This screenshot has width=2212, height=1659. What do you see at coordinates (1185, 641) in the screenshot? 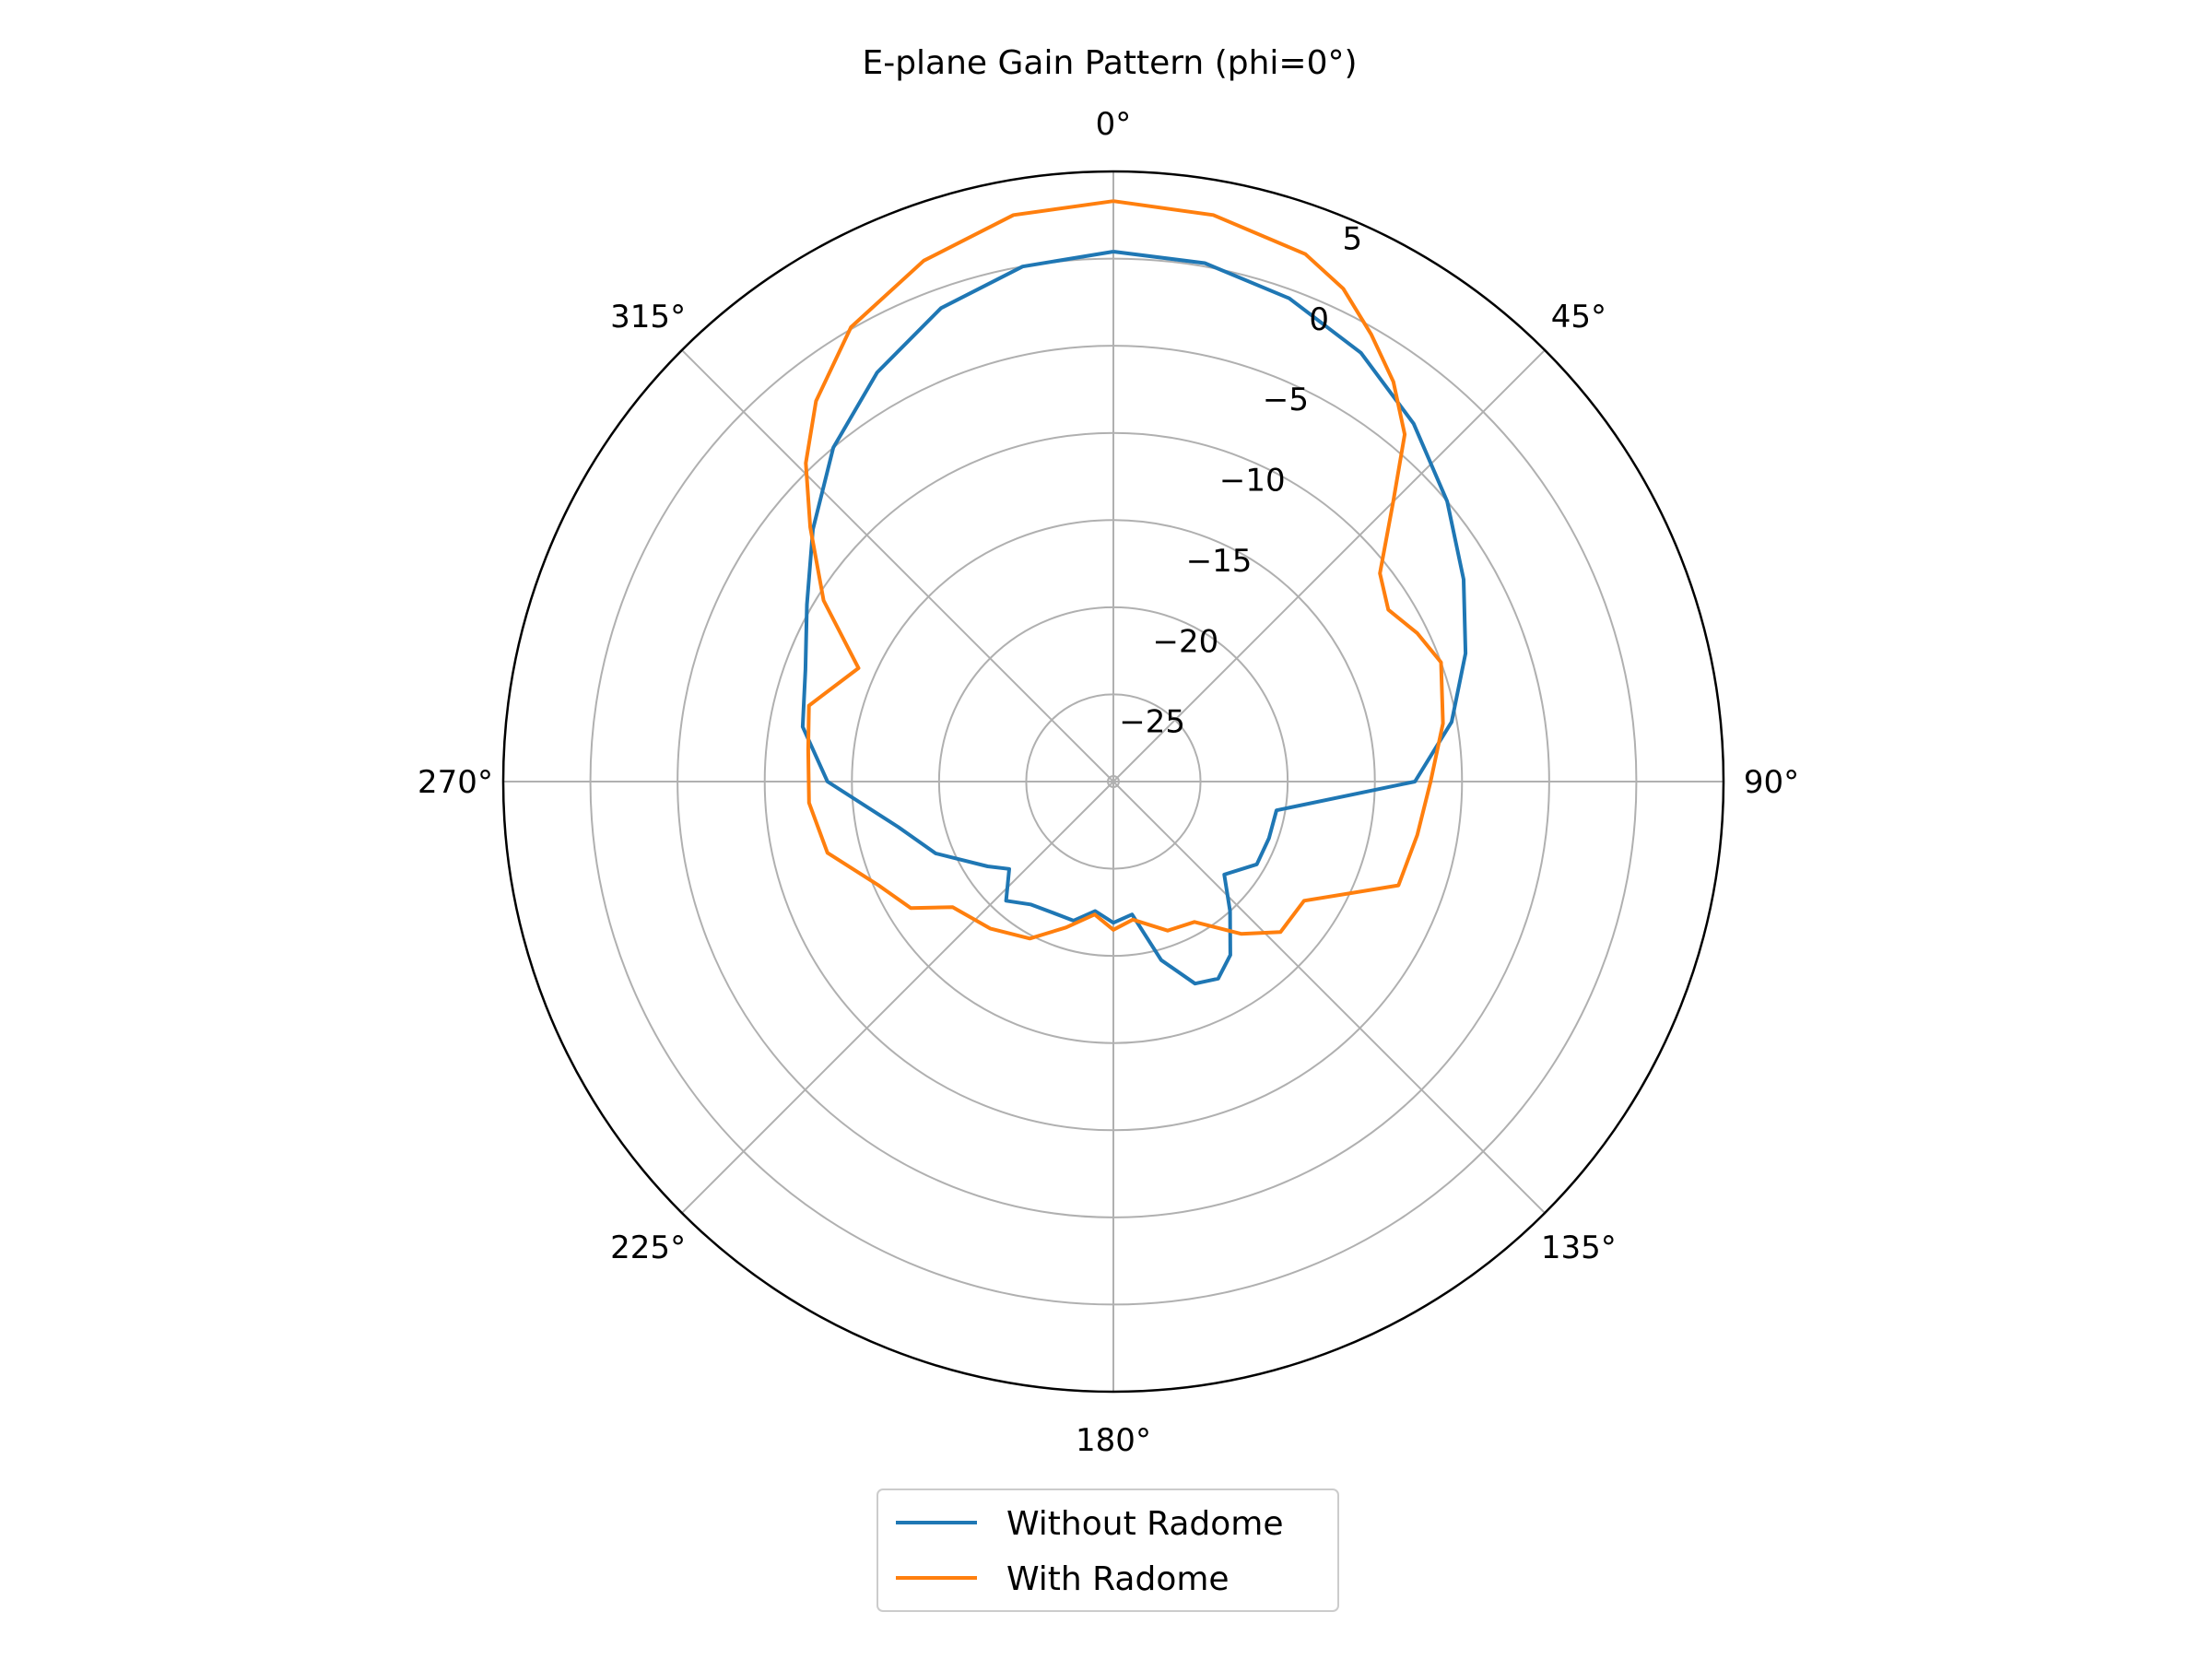
I see `radial-tick-label: −20` at bounding box center [1185, 641].